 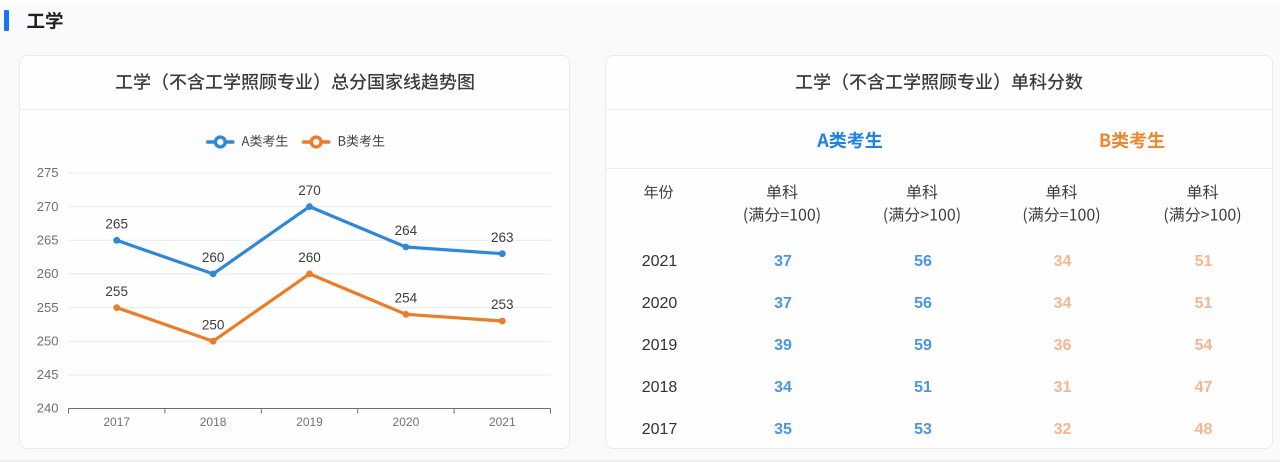 I want to click on svg-text: 2019, so click(x=309, y=422).